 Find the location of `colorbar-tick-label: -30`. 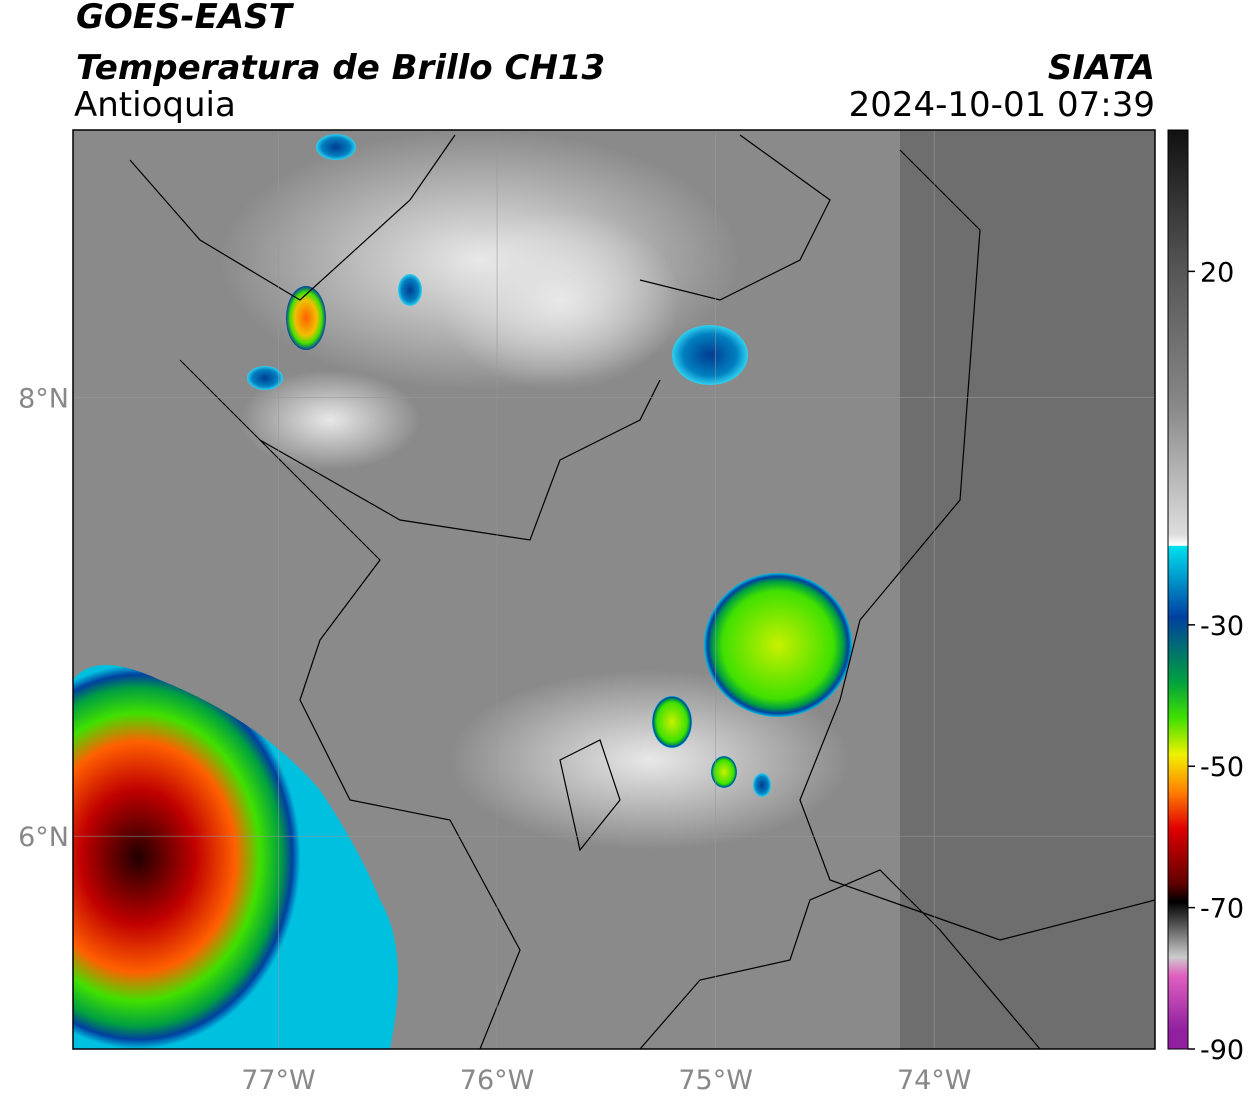

colorbar-tick-label: -30 is located at coordinates (1222, 626).